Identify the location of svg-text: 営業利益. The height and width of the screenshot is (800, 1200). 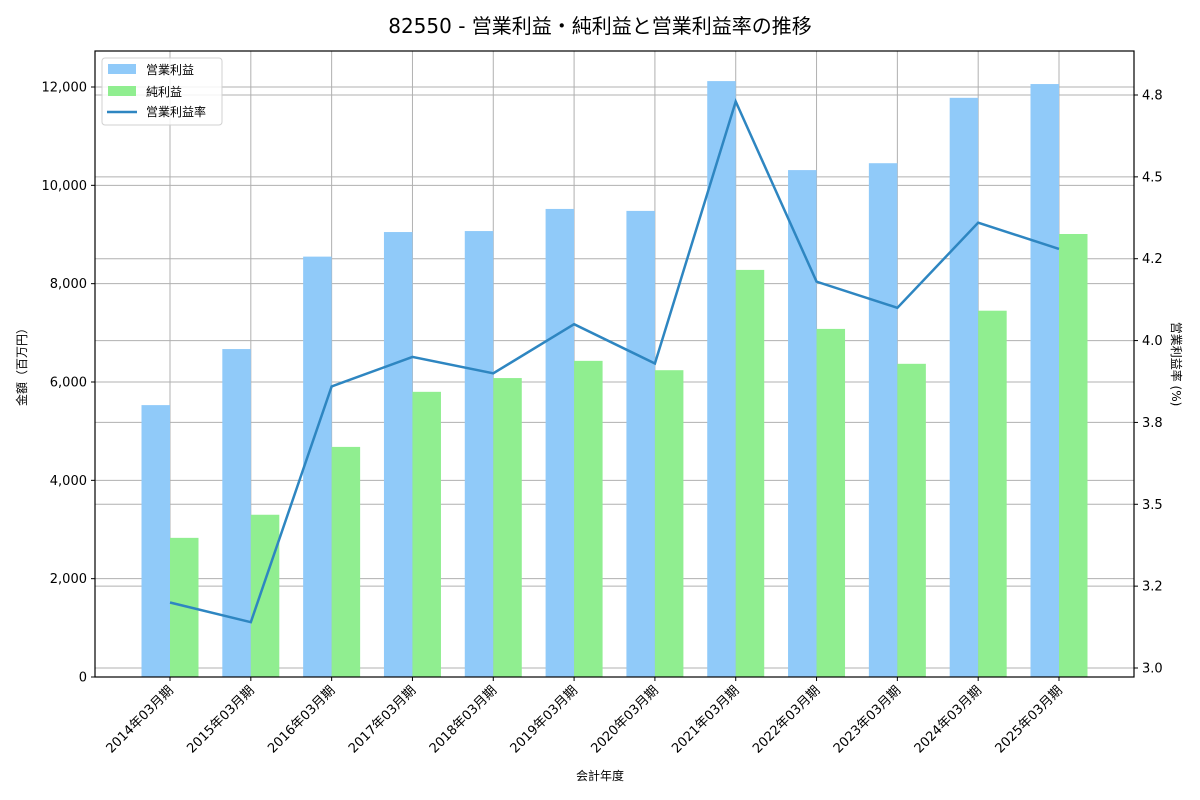
(170, 70).